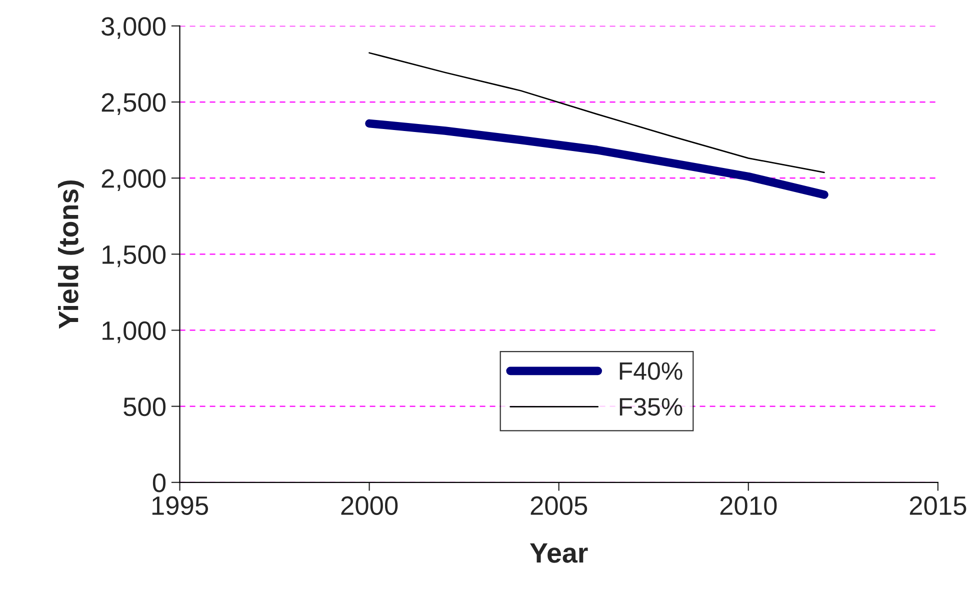 The width and height of the screenshot is (977, 603). Describe the element at coordinates (145, 406) in the screenshot. I see `y-tick-label: 500` at that location.